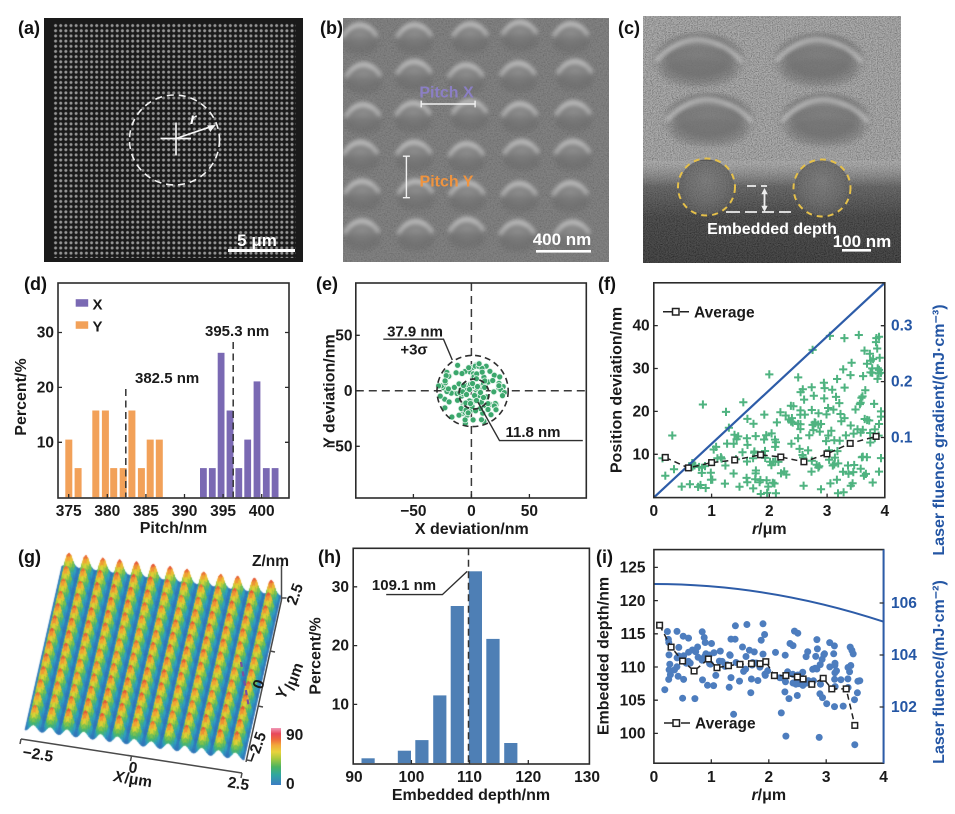  Describe the element at coordinates (185, 511) in the screenshot. I see `svg-text: 390` at that location.